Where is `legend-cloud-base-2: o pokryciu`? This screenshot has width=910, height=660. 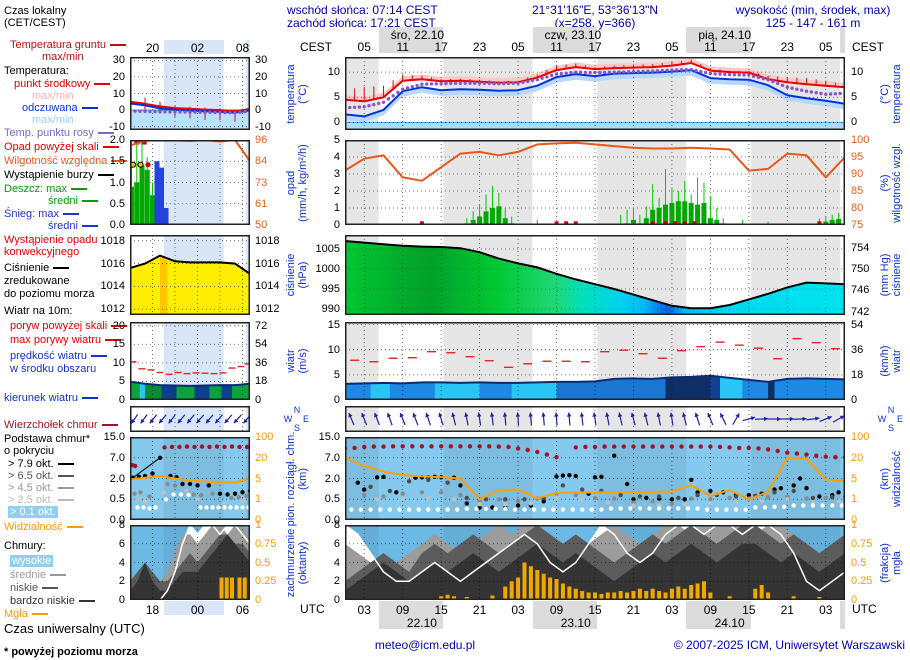
legend-cloud-base-2: o pokryciu is located at coordinates (29, 451).